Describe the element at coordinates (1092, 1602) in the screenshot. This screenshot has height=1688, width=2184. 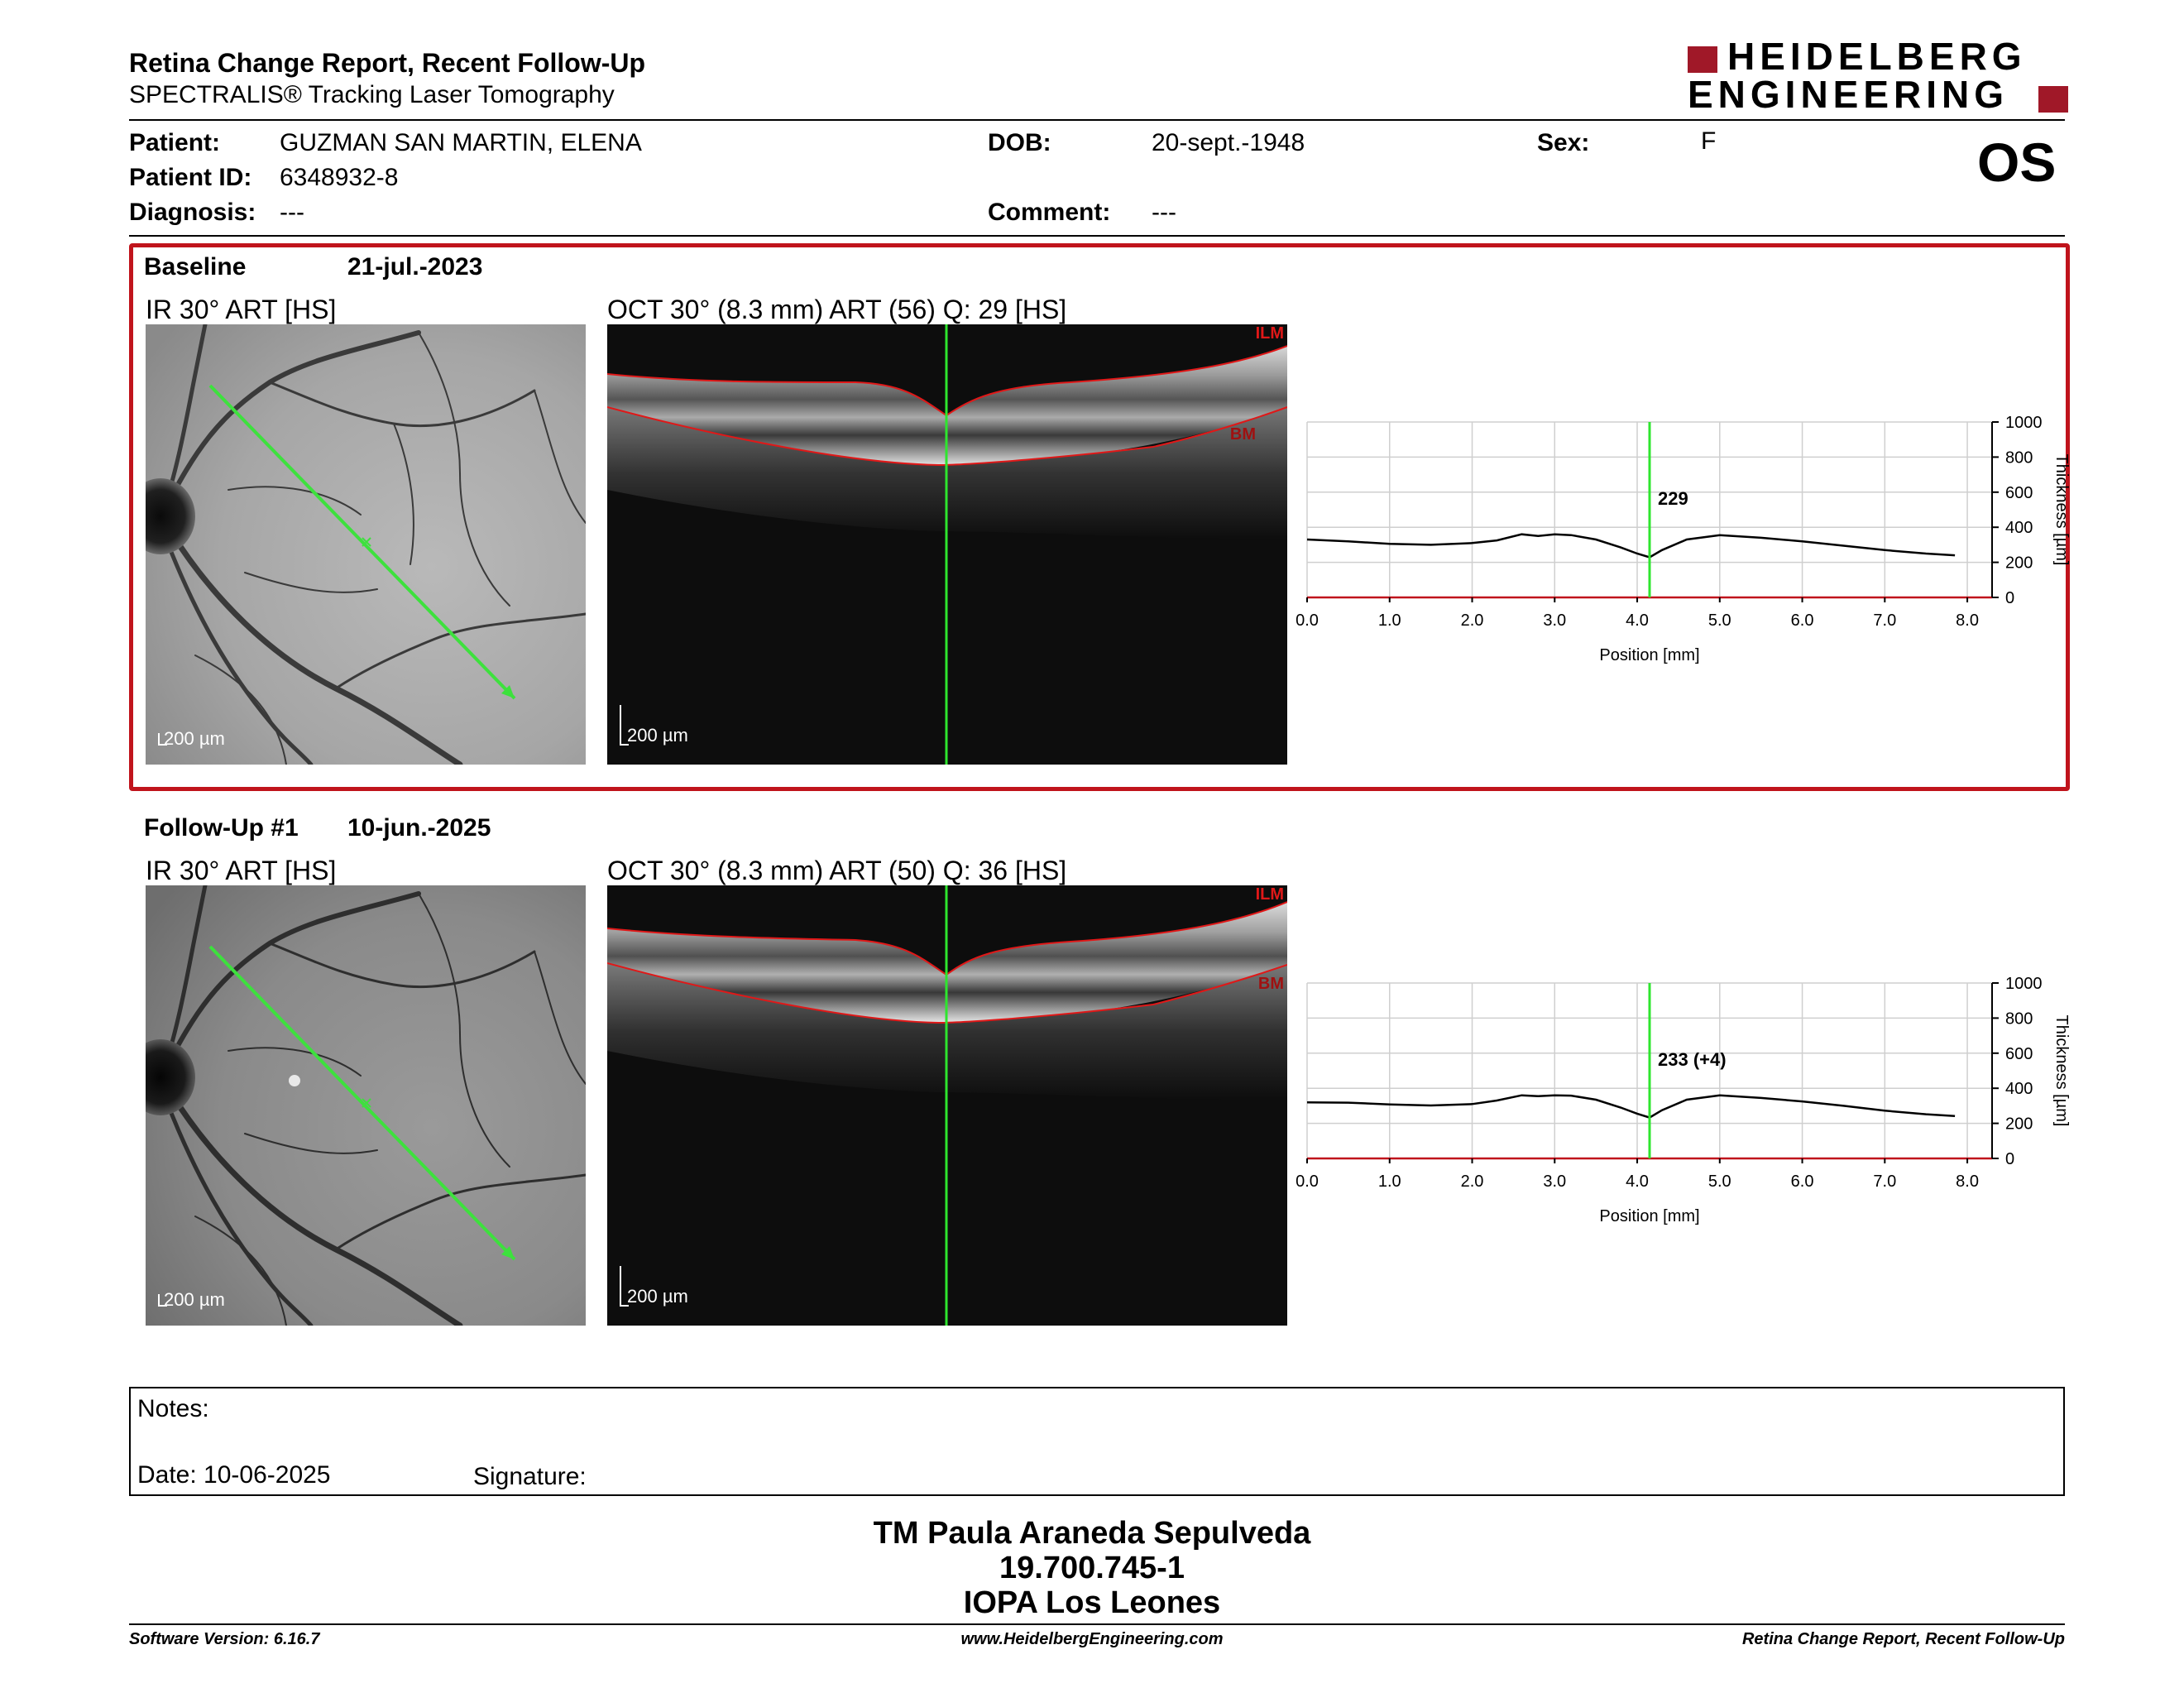
I see `signer-org: IOPA Los Leones` at that location.